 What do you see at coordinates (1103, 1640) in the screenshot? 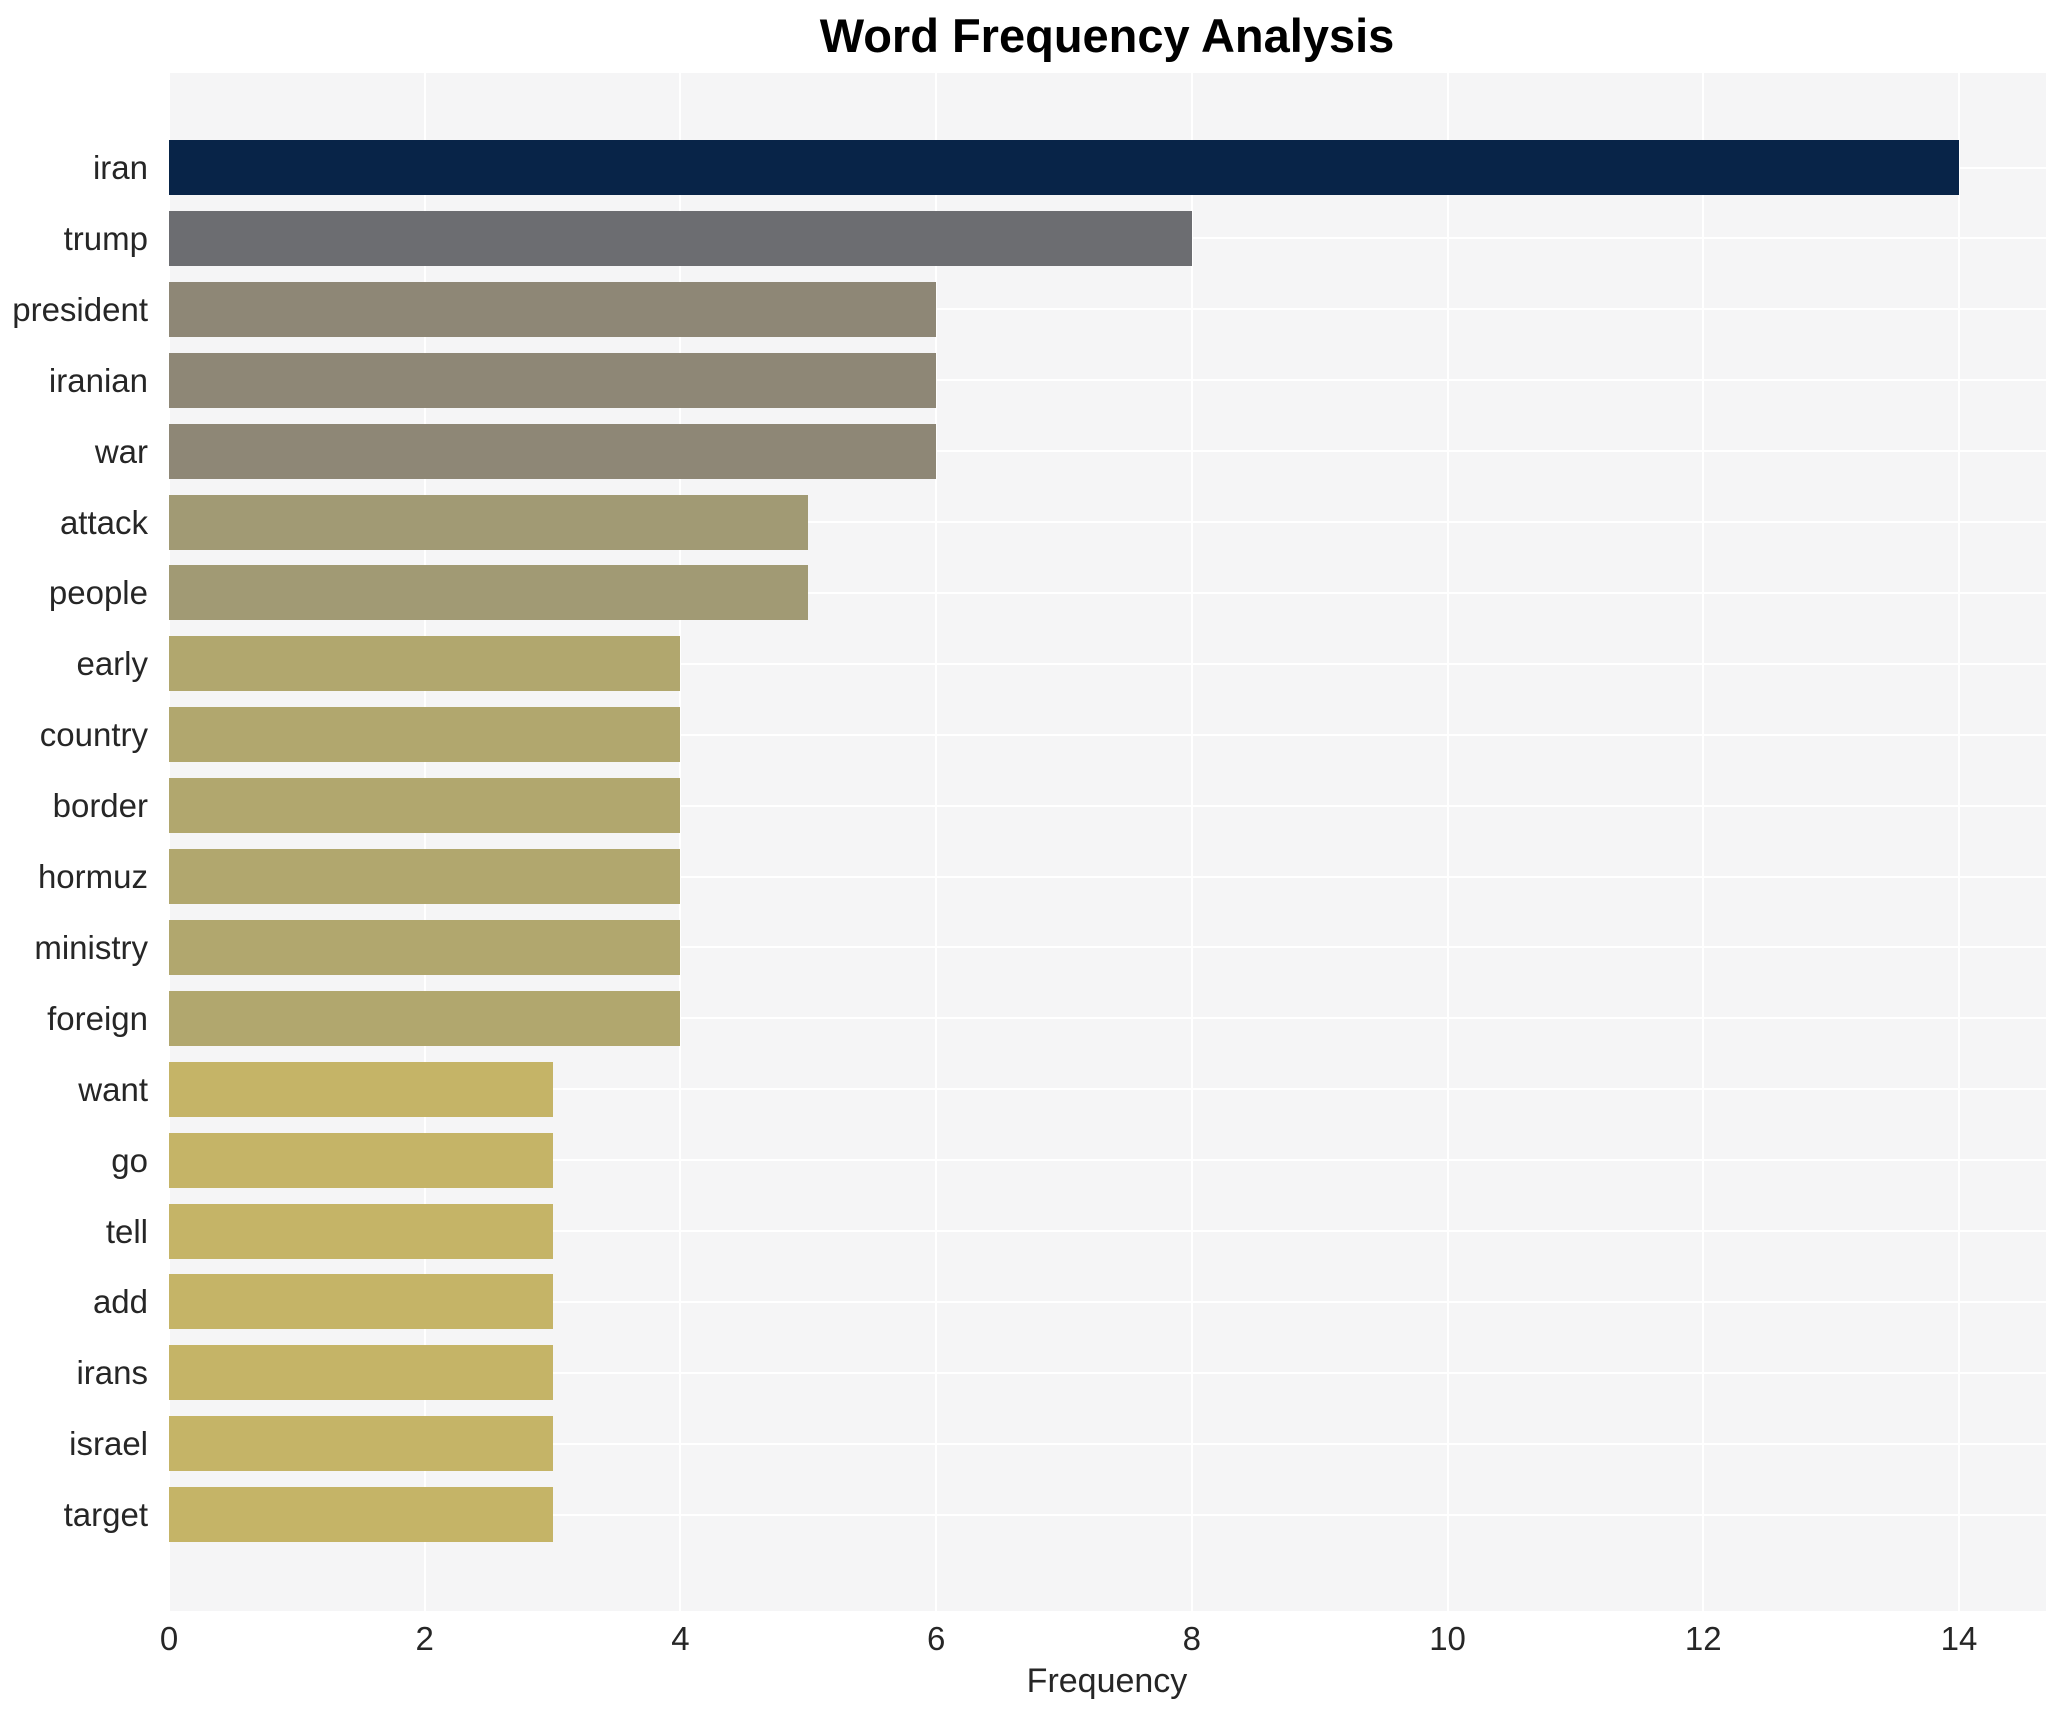
I see `x-axis: 0 2 4 6 8 10 12 14` at bounding box center [1103, 1640].